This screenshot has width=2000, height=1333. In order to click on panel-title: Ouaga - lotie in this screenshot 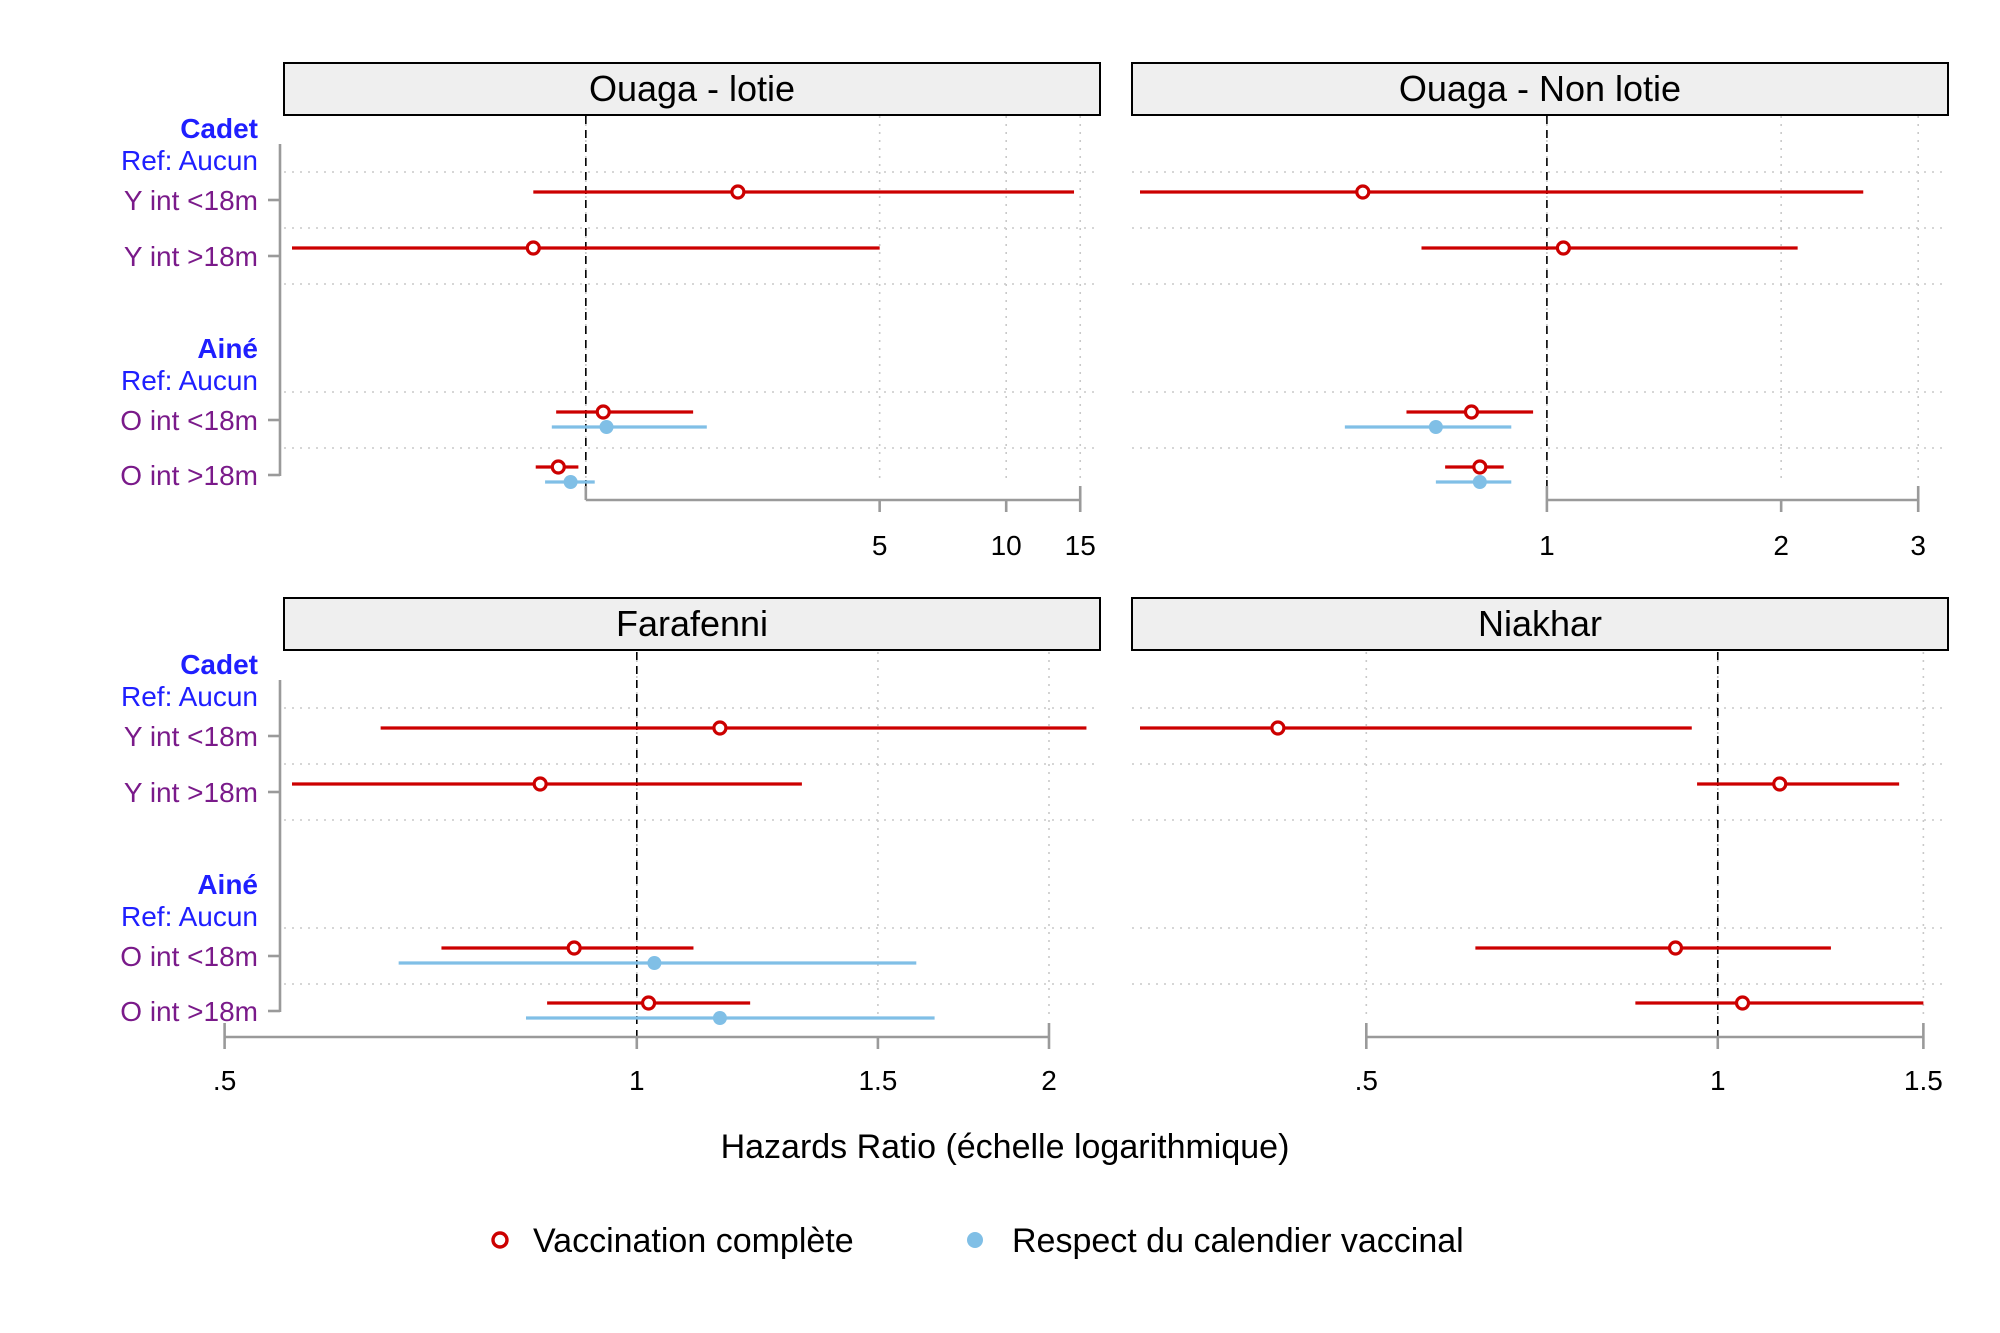, I will do `click(692, 88)`.